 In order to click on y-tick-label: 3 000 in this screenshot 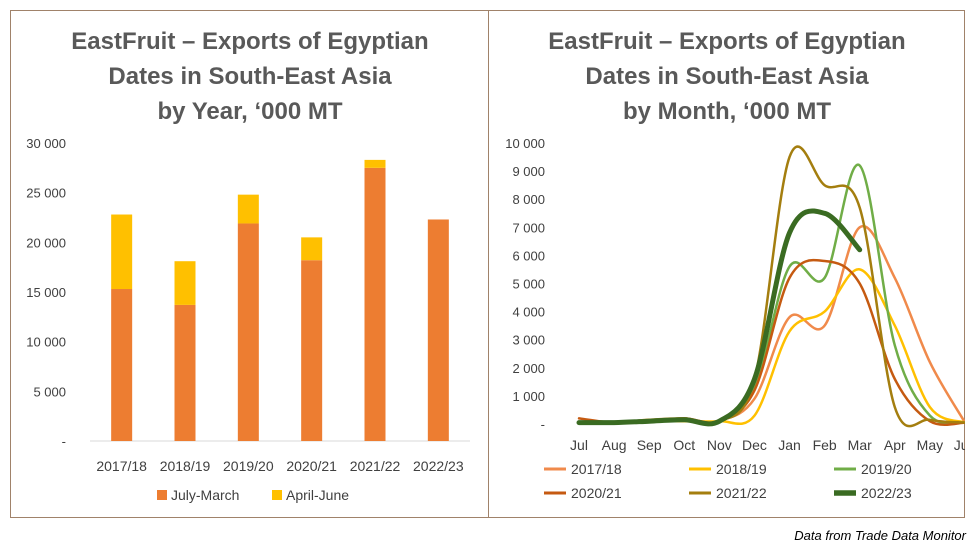, I will do `click(528, 340)`.